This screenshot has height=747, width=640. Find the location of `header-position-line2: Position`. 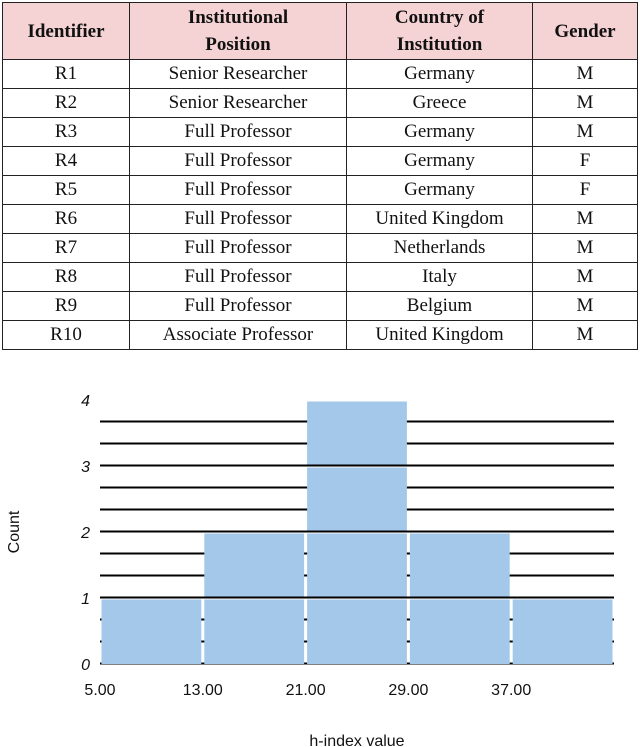

header-position-line2: Position is located at coordinates (238, 44).